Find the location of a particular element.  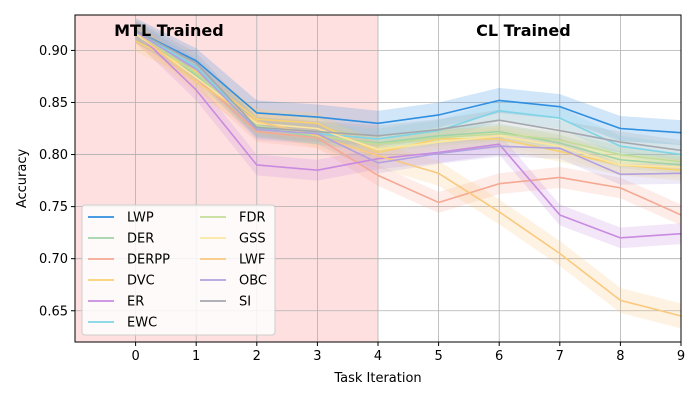

legend-label: DVC is located at coordinates (141, 281).